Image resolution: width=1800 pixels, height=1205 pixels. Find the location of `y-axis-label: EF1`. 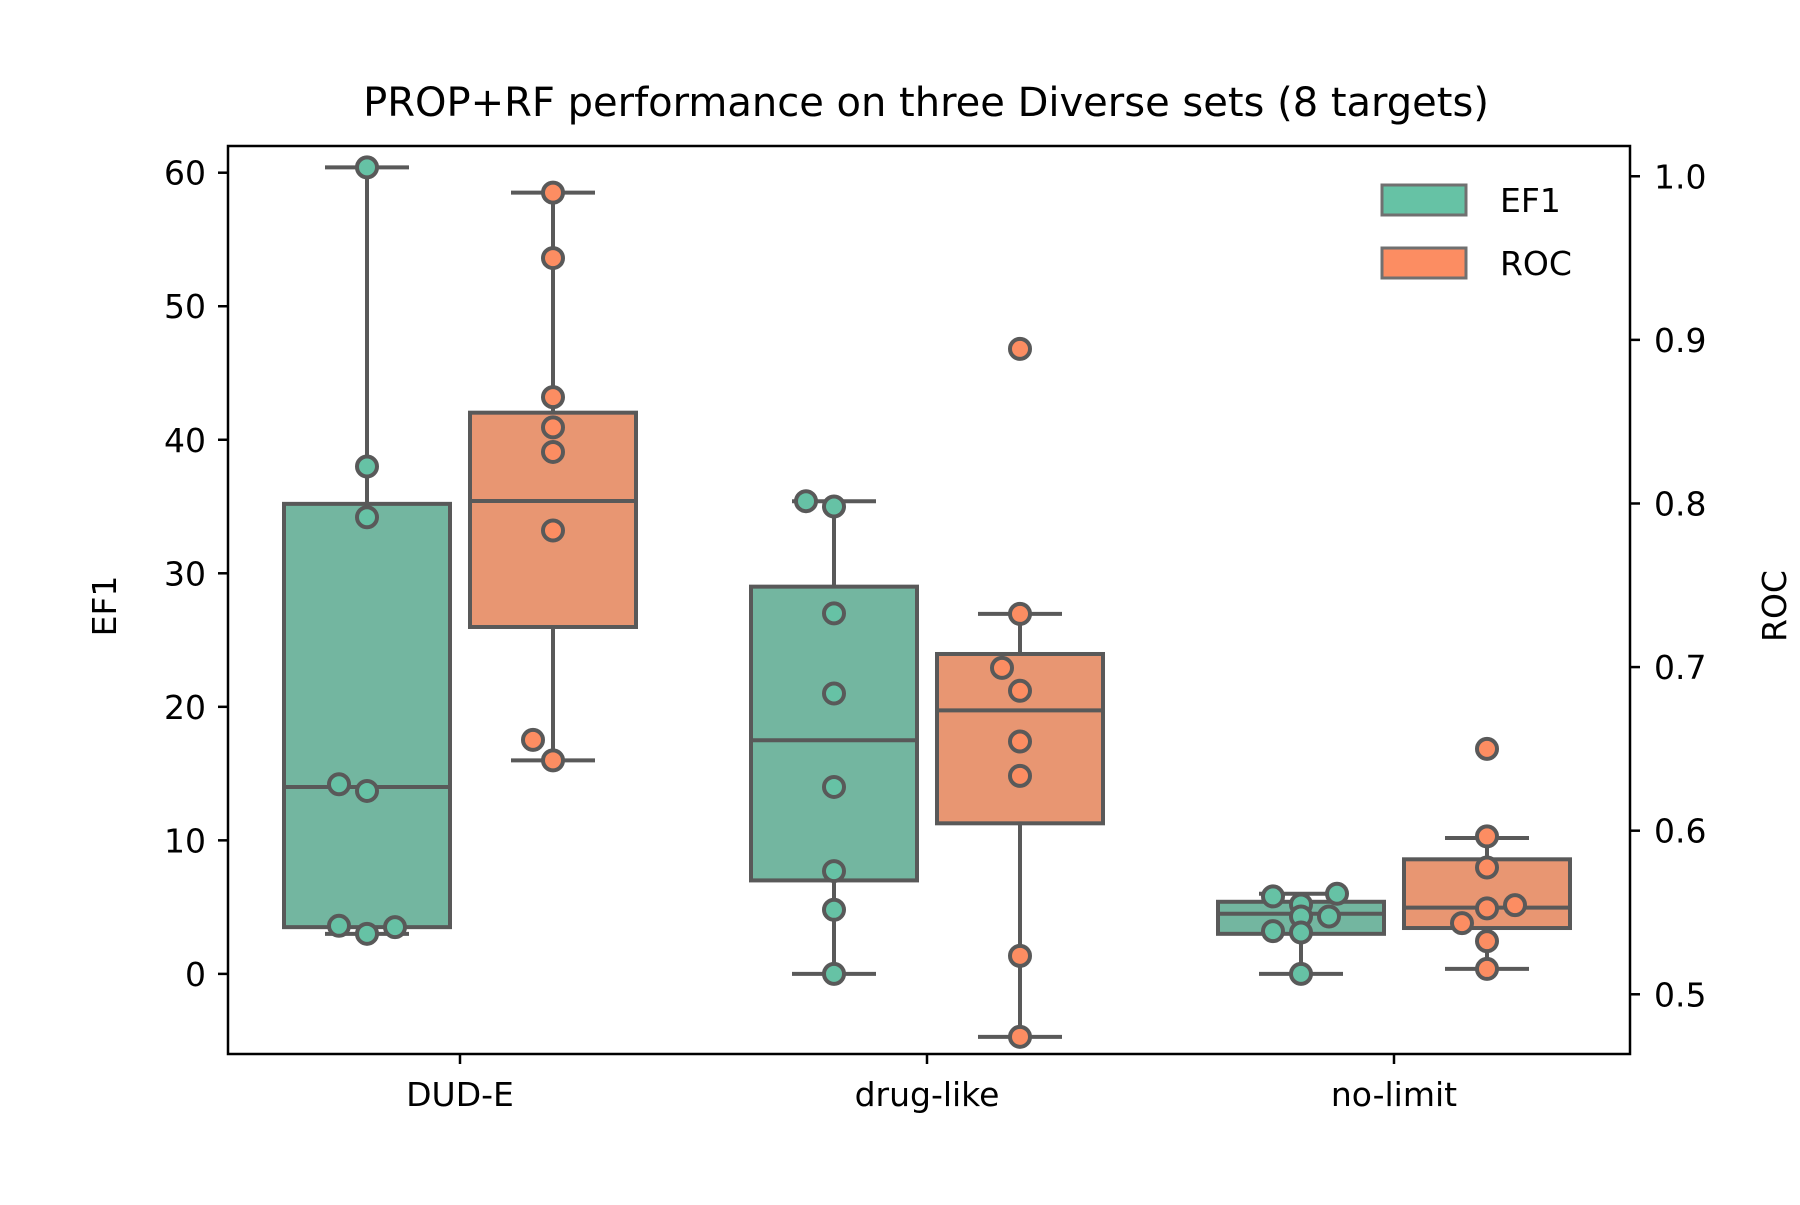

y-axis-label: EF1 is located at coordinates (104, 606).